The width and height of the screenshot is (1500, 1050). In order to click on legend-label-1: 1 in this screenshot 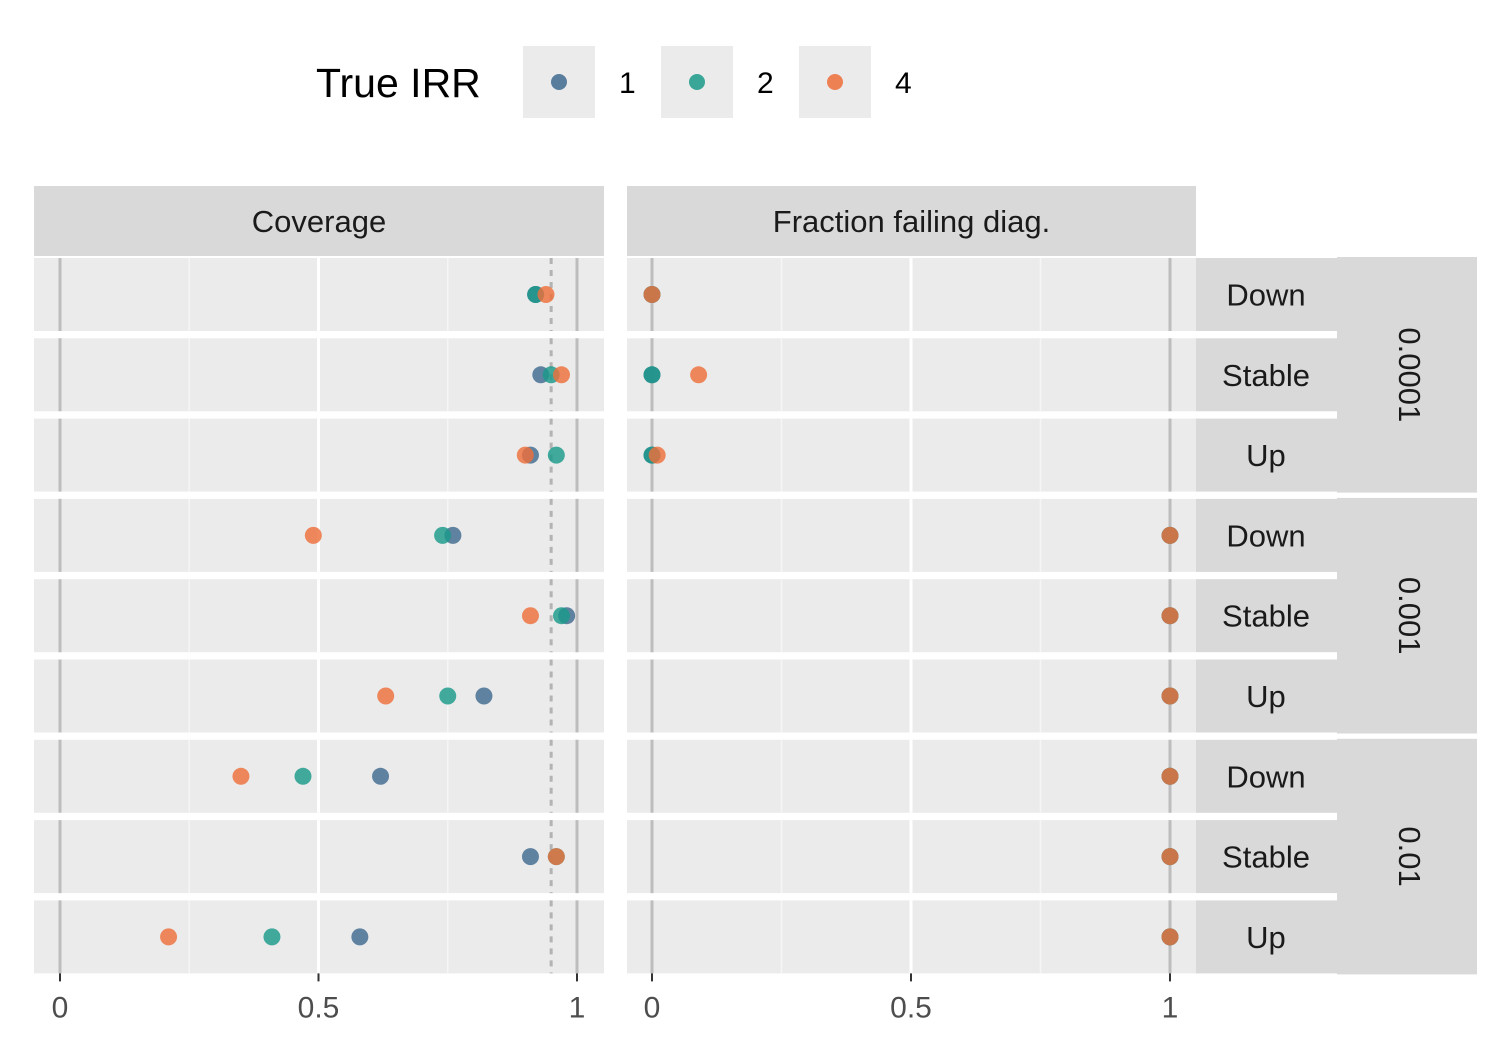, I will do `click(627, 83)`.